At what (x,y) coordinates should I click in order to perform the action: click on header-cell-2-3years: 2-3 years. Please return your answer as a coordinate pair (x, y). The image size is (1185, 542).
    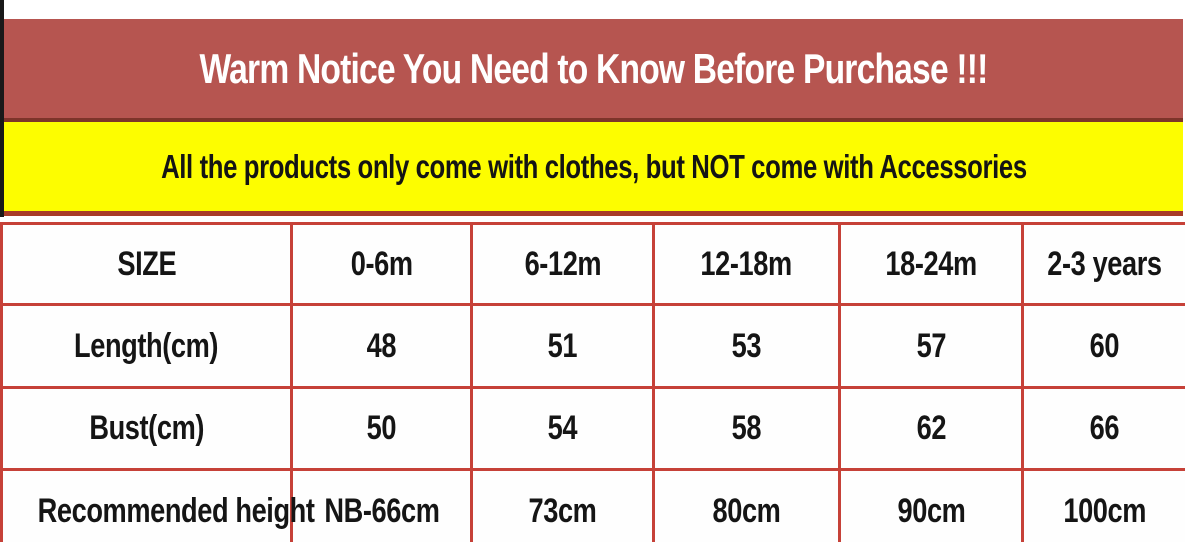
    Looking at the image, I should click on (1103, 264).